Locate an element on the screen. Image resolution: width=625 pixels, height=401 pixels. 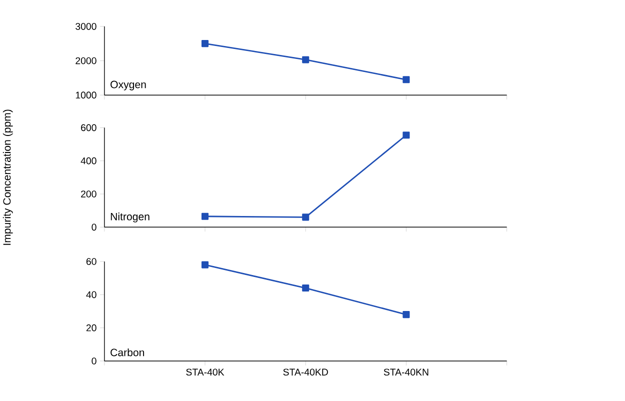
x-tick-label: STA-40KD is located at coordinates (305, 372).